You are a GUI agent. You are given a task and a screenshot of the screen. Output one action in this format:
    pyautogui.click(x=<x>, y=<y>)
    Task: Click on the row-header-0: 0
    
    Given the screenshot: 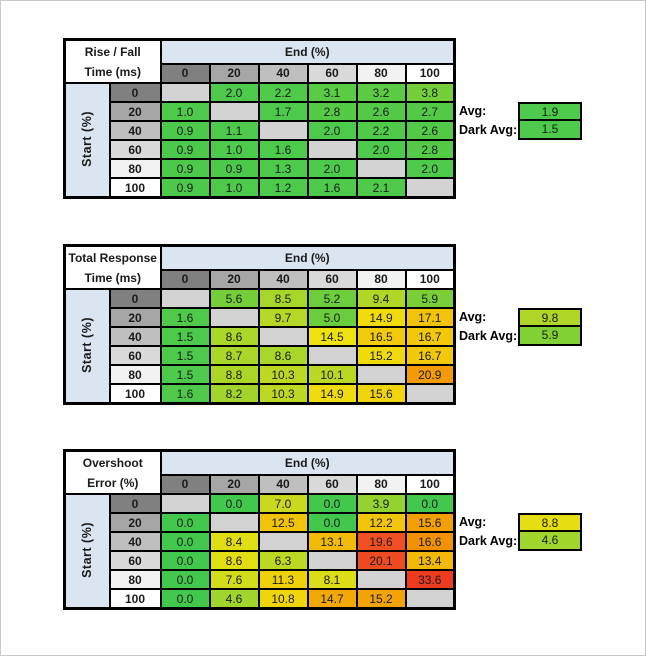 What is the action you would take?
    pyautogui.click(x=135, y=298)
    